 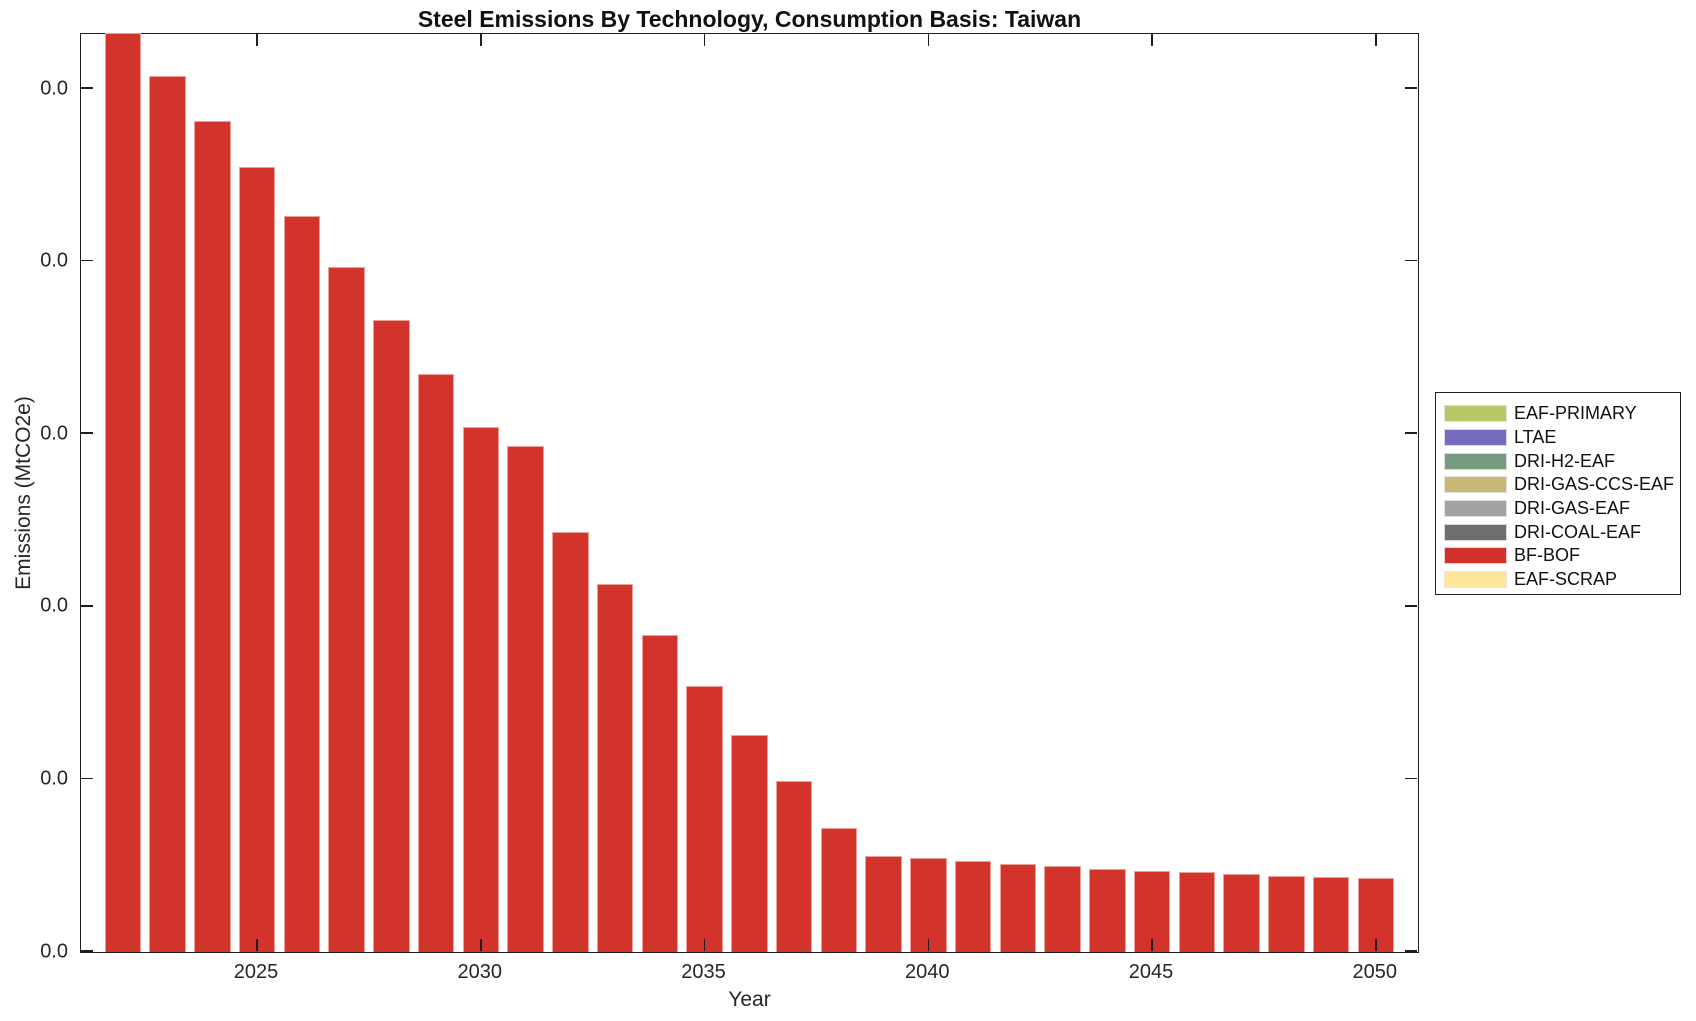 I want to click on bar-2049, so click(x=1331, y=914).